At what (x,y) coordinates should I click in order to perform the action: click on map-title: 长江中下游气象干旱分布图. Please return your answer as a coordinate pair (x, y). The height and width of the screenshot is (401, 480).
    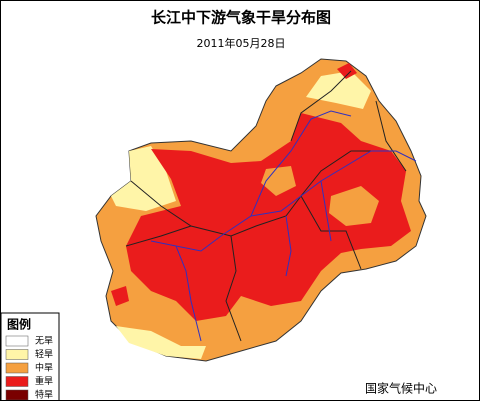
    Looking at the image, I should click on (241, 18).